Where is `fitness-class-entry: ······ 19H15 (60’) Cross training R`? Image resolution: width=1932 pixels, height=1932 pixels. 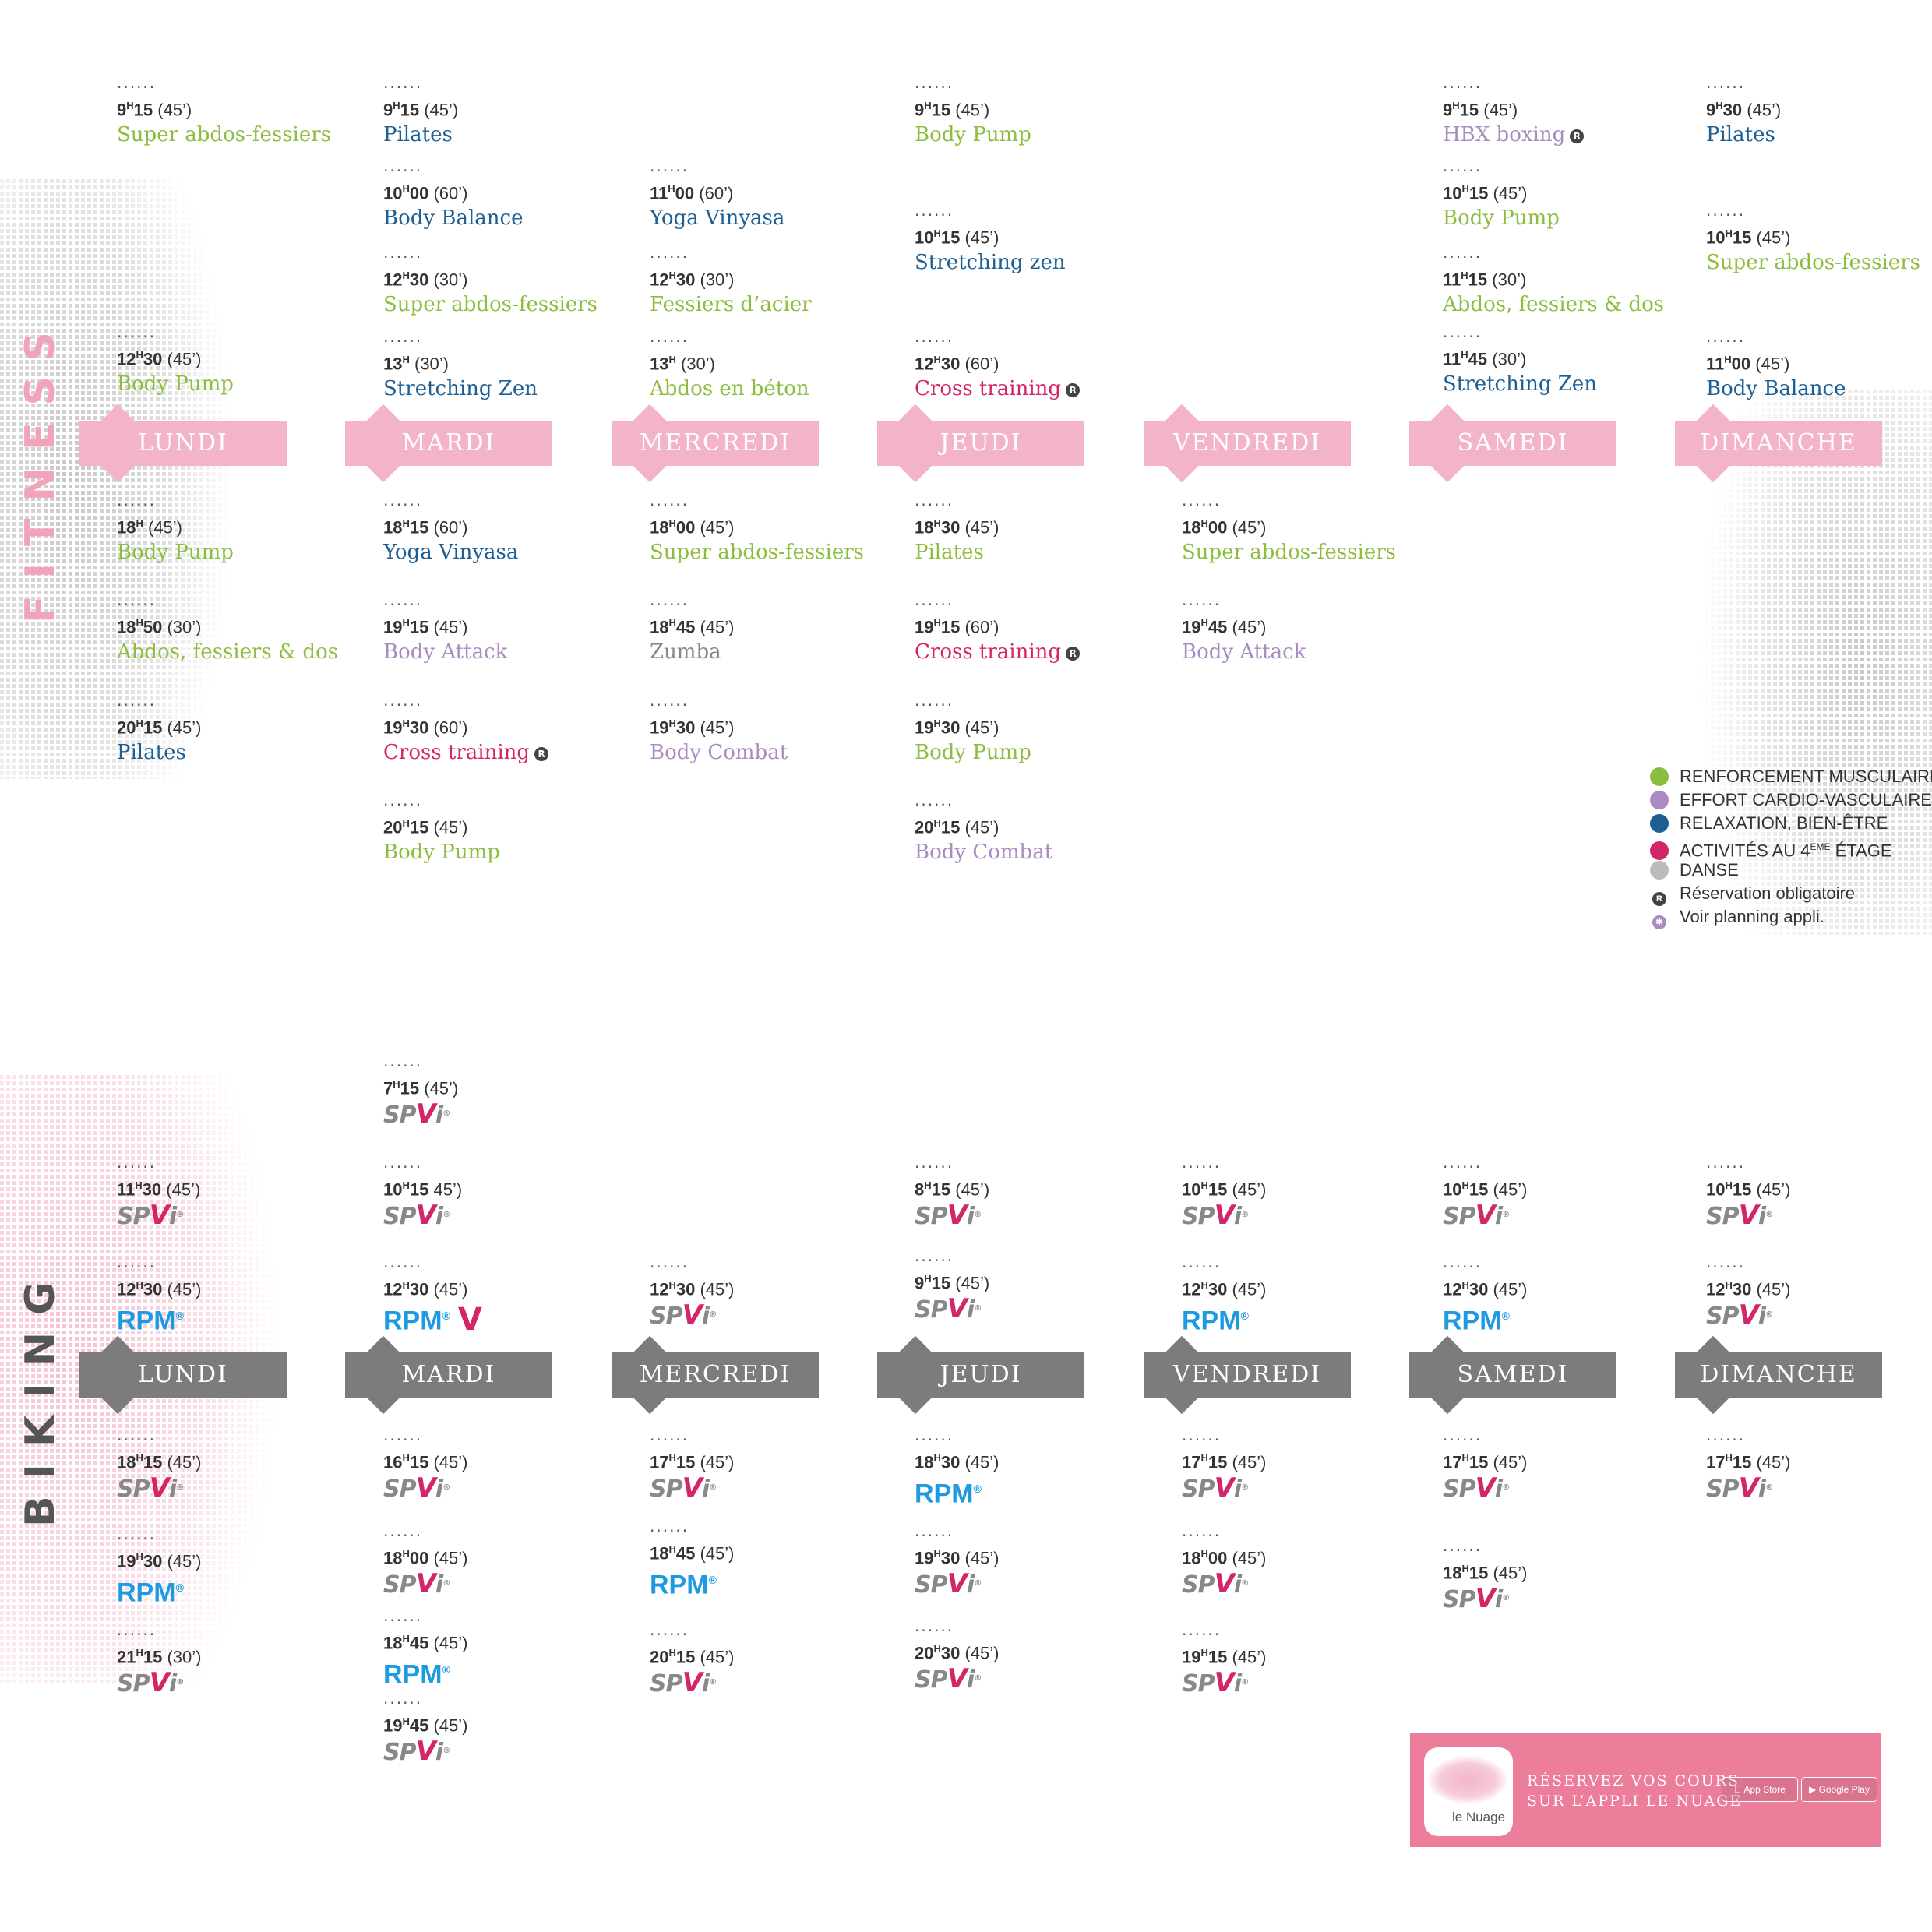 fitness-class-entry: ······ 19H15 (60’) Cross training R is located at coordinates (1039, 631).